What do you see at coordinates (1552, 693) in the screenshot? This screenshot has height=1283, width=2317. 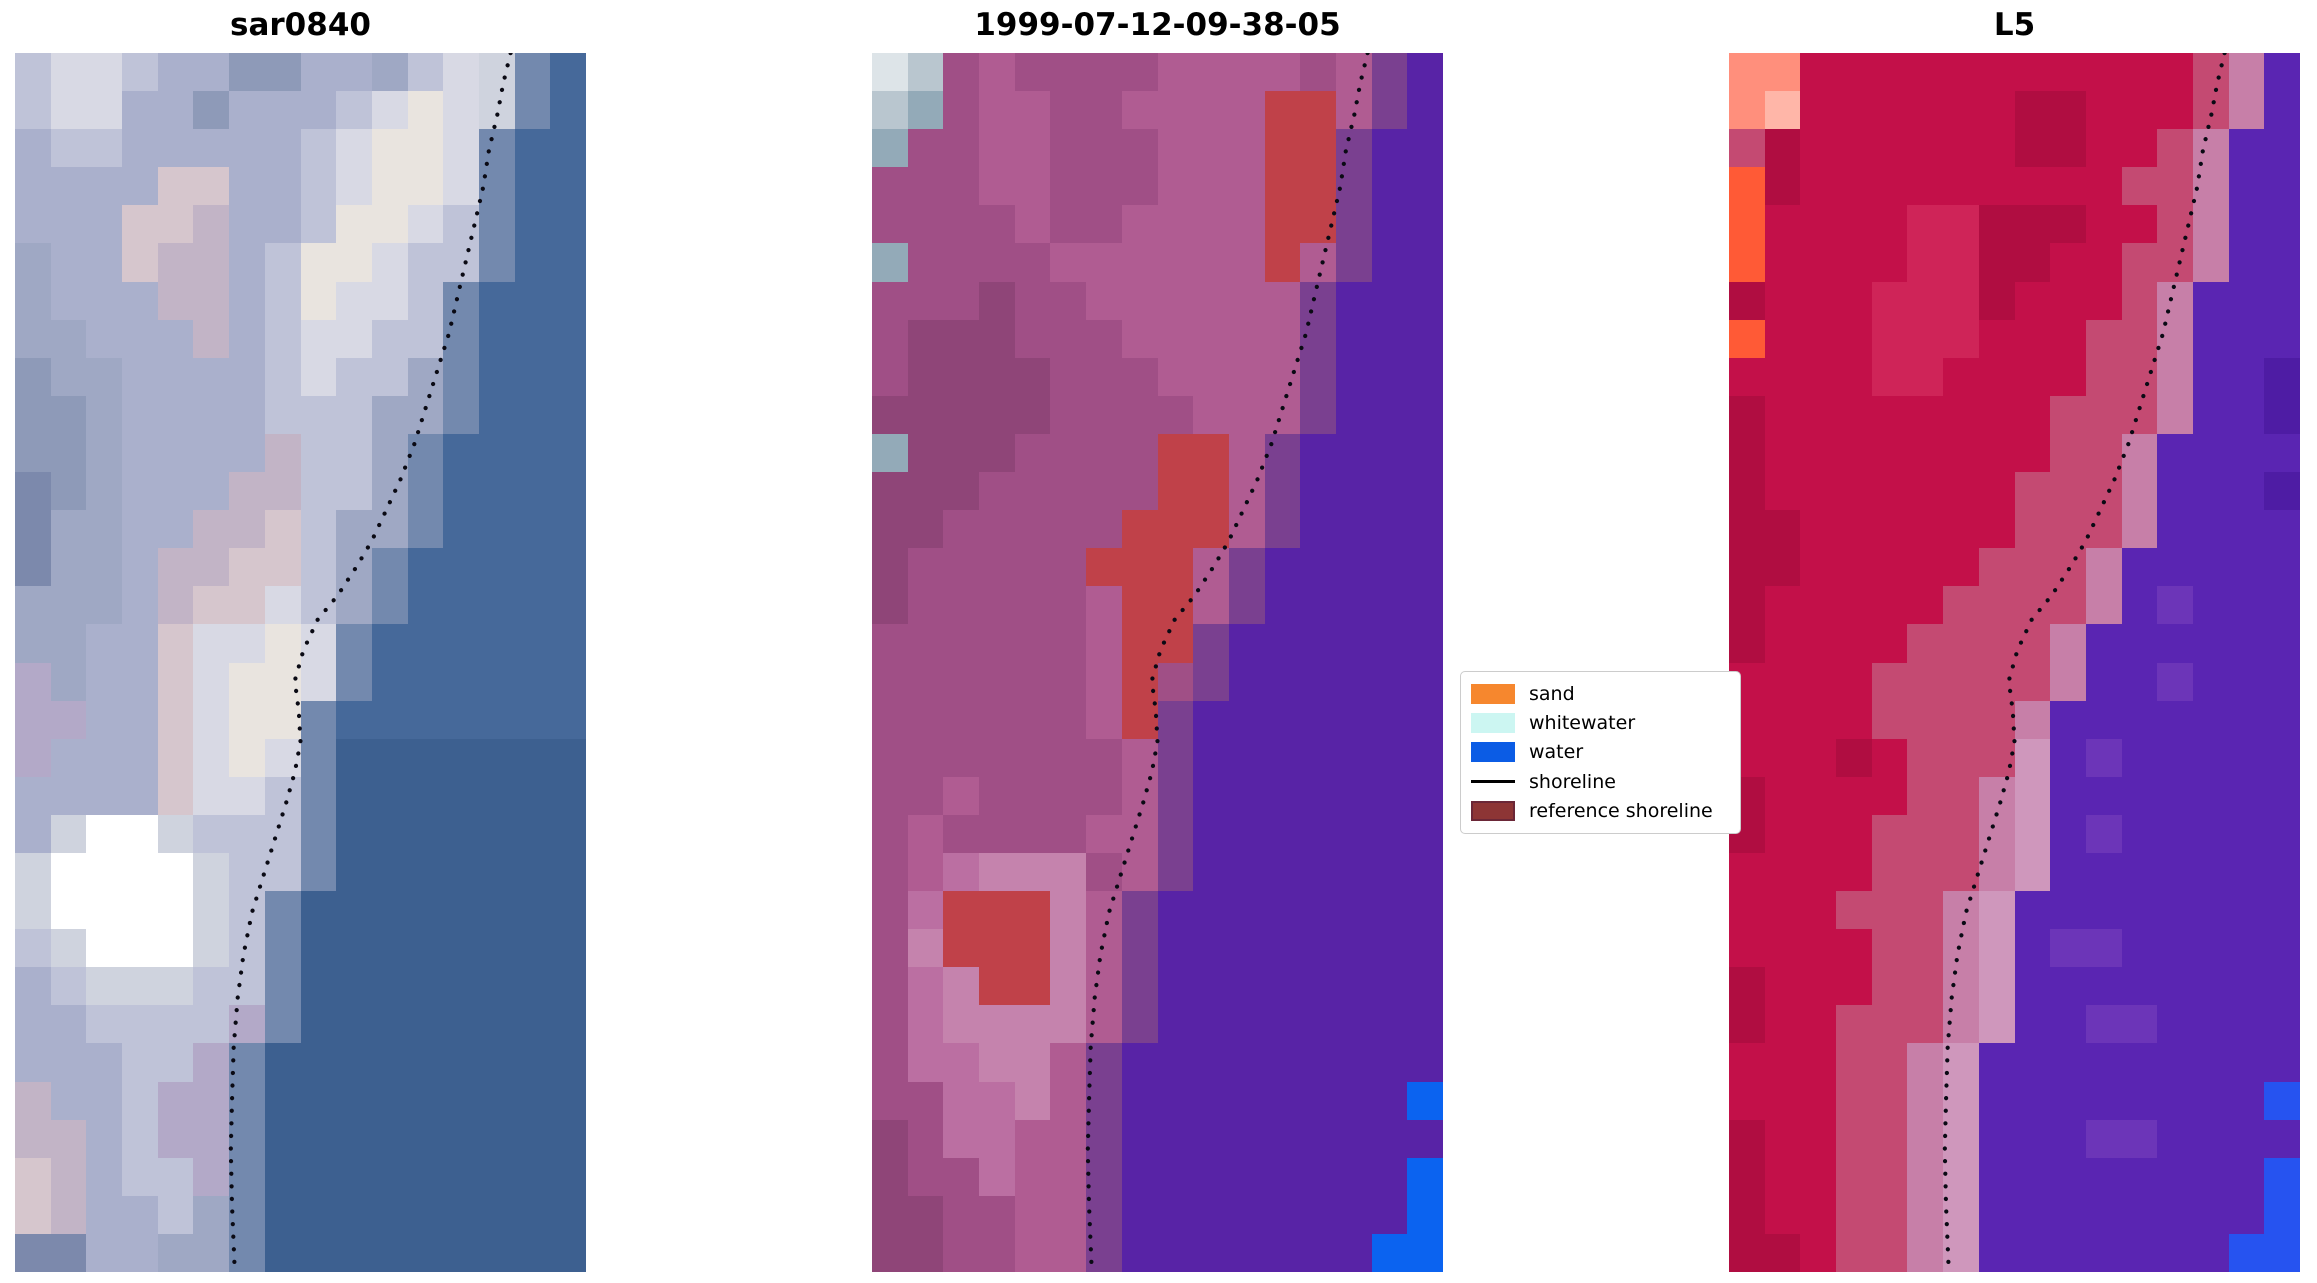 I see `legend-label: sand` at bounding box center [1552, 693].